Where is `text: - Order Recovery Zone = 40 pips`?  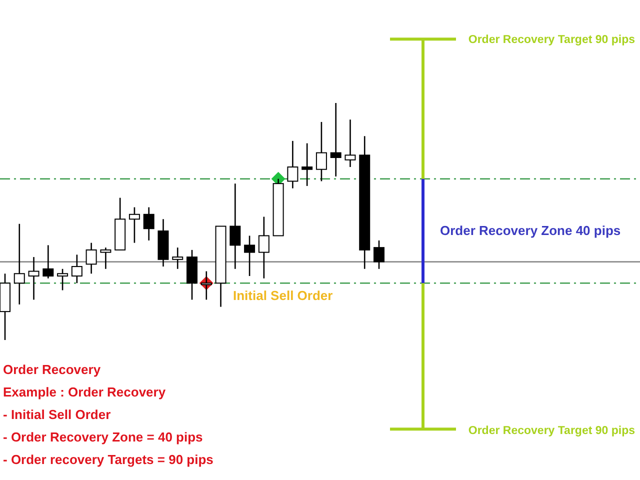
text: - Order Recovery Zone = 40 pips is located at coordinates (103, 437).